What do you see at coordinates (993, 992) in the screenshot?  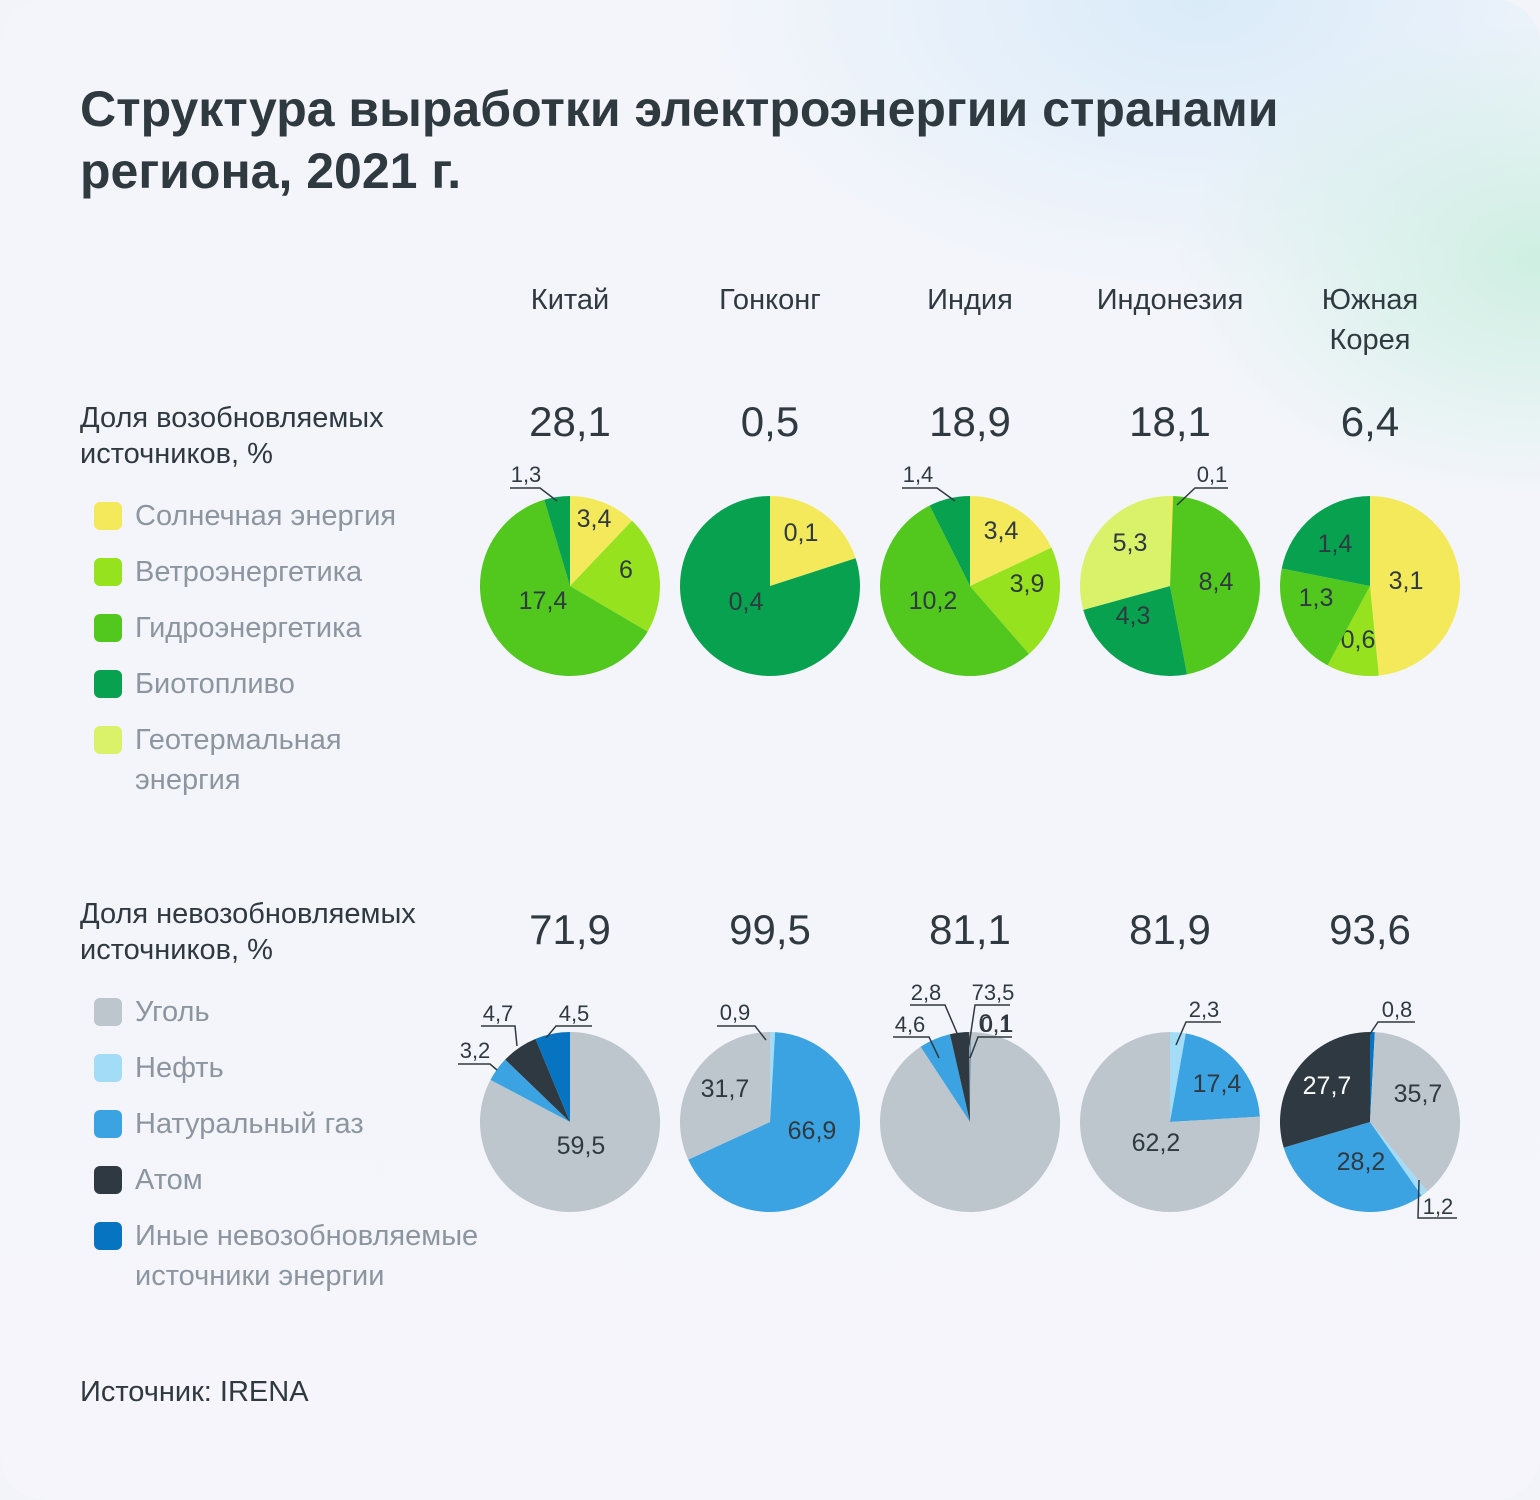 I see `callout-label-nonrenewable-india-coal: 73,5` at bounding box center [993, 992].